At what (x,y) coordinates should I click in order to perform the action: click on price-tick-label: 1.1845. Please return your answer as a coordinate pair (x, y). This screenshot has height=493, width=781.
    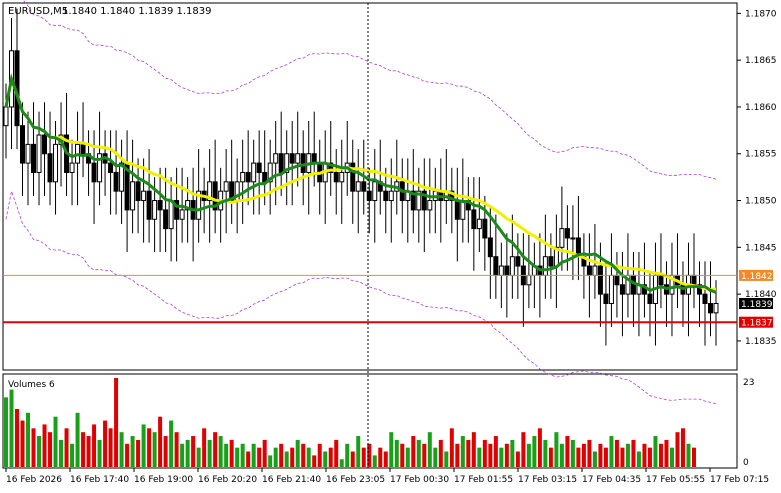
    Looking at the image, I should click on (761, 248).